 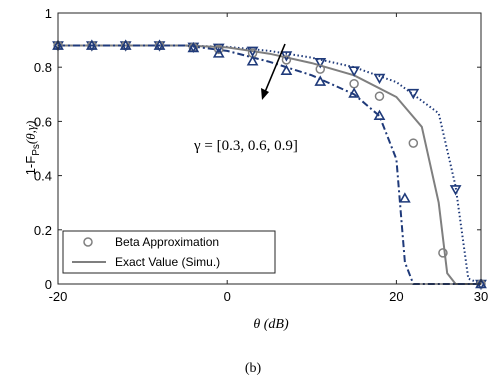 What do you see at coordinates (167, 262) in the screenshot?
I see `legend-label-exact: Exact Value (Simu.)` at bounding box center [167, 262].